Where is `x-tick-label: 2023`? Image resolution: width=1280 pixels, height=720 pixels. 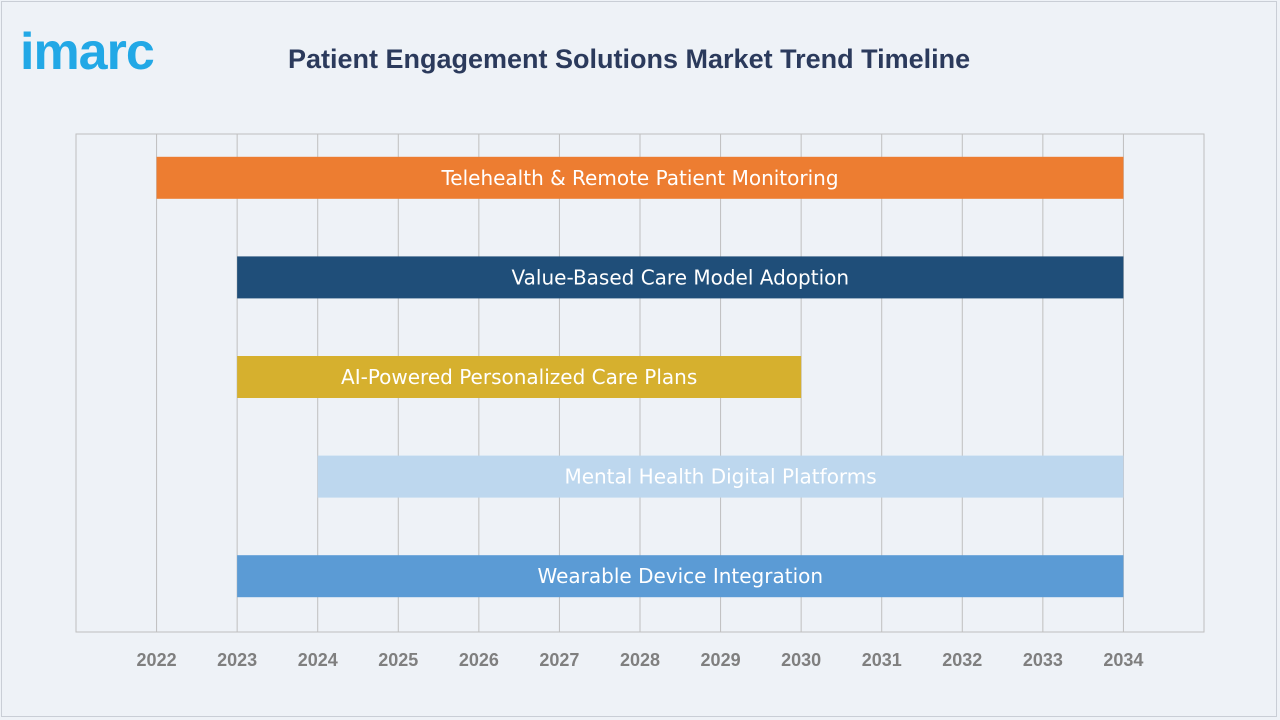
x-tick-label: 2023 is located at coordinates (237, 660).